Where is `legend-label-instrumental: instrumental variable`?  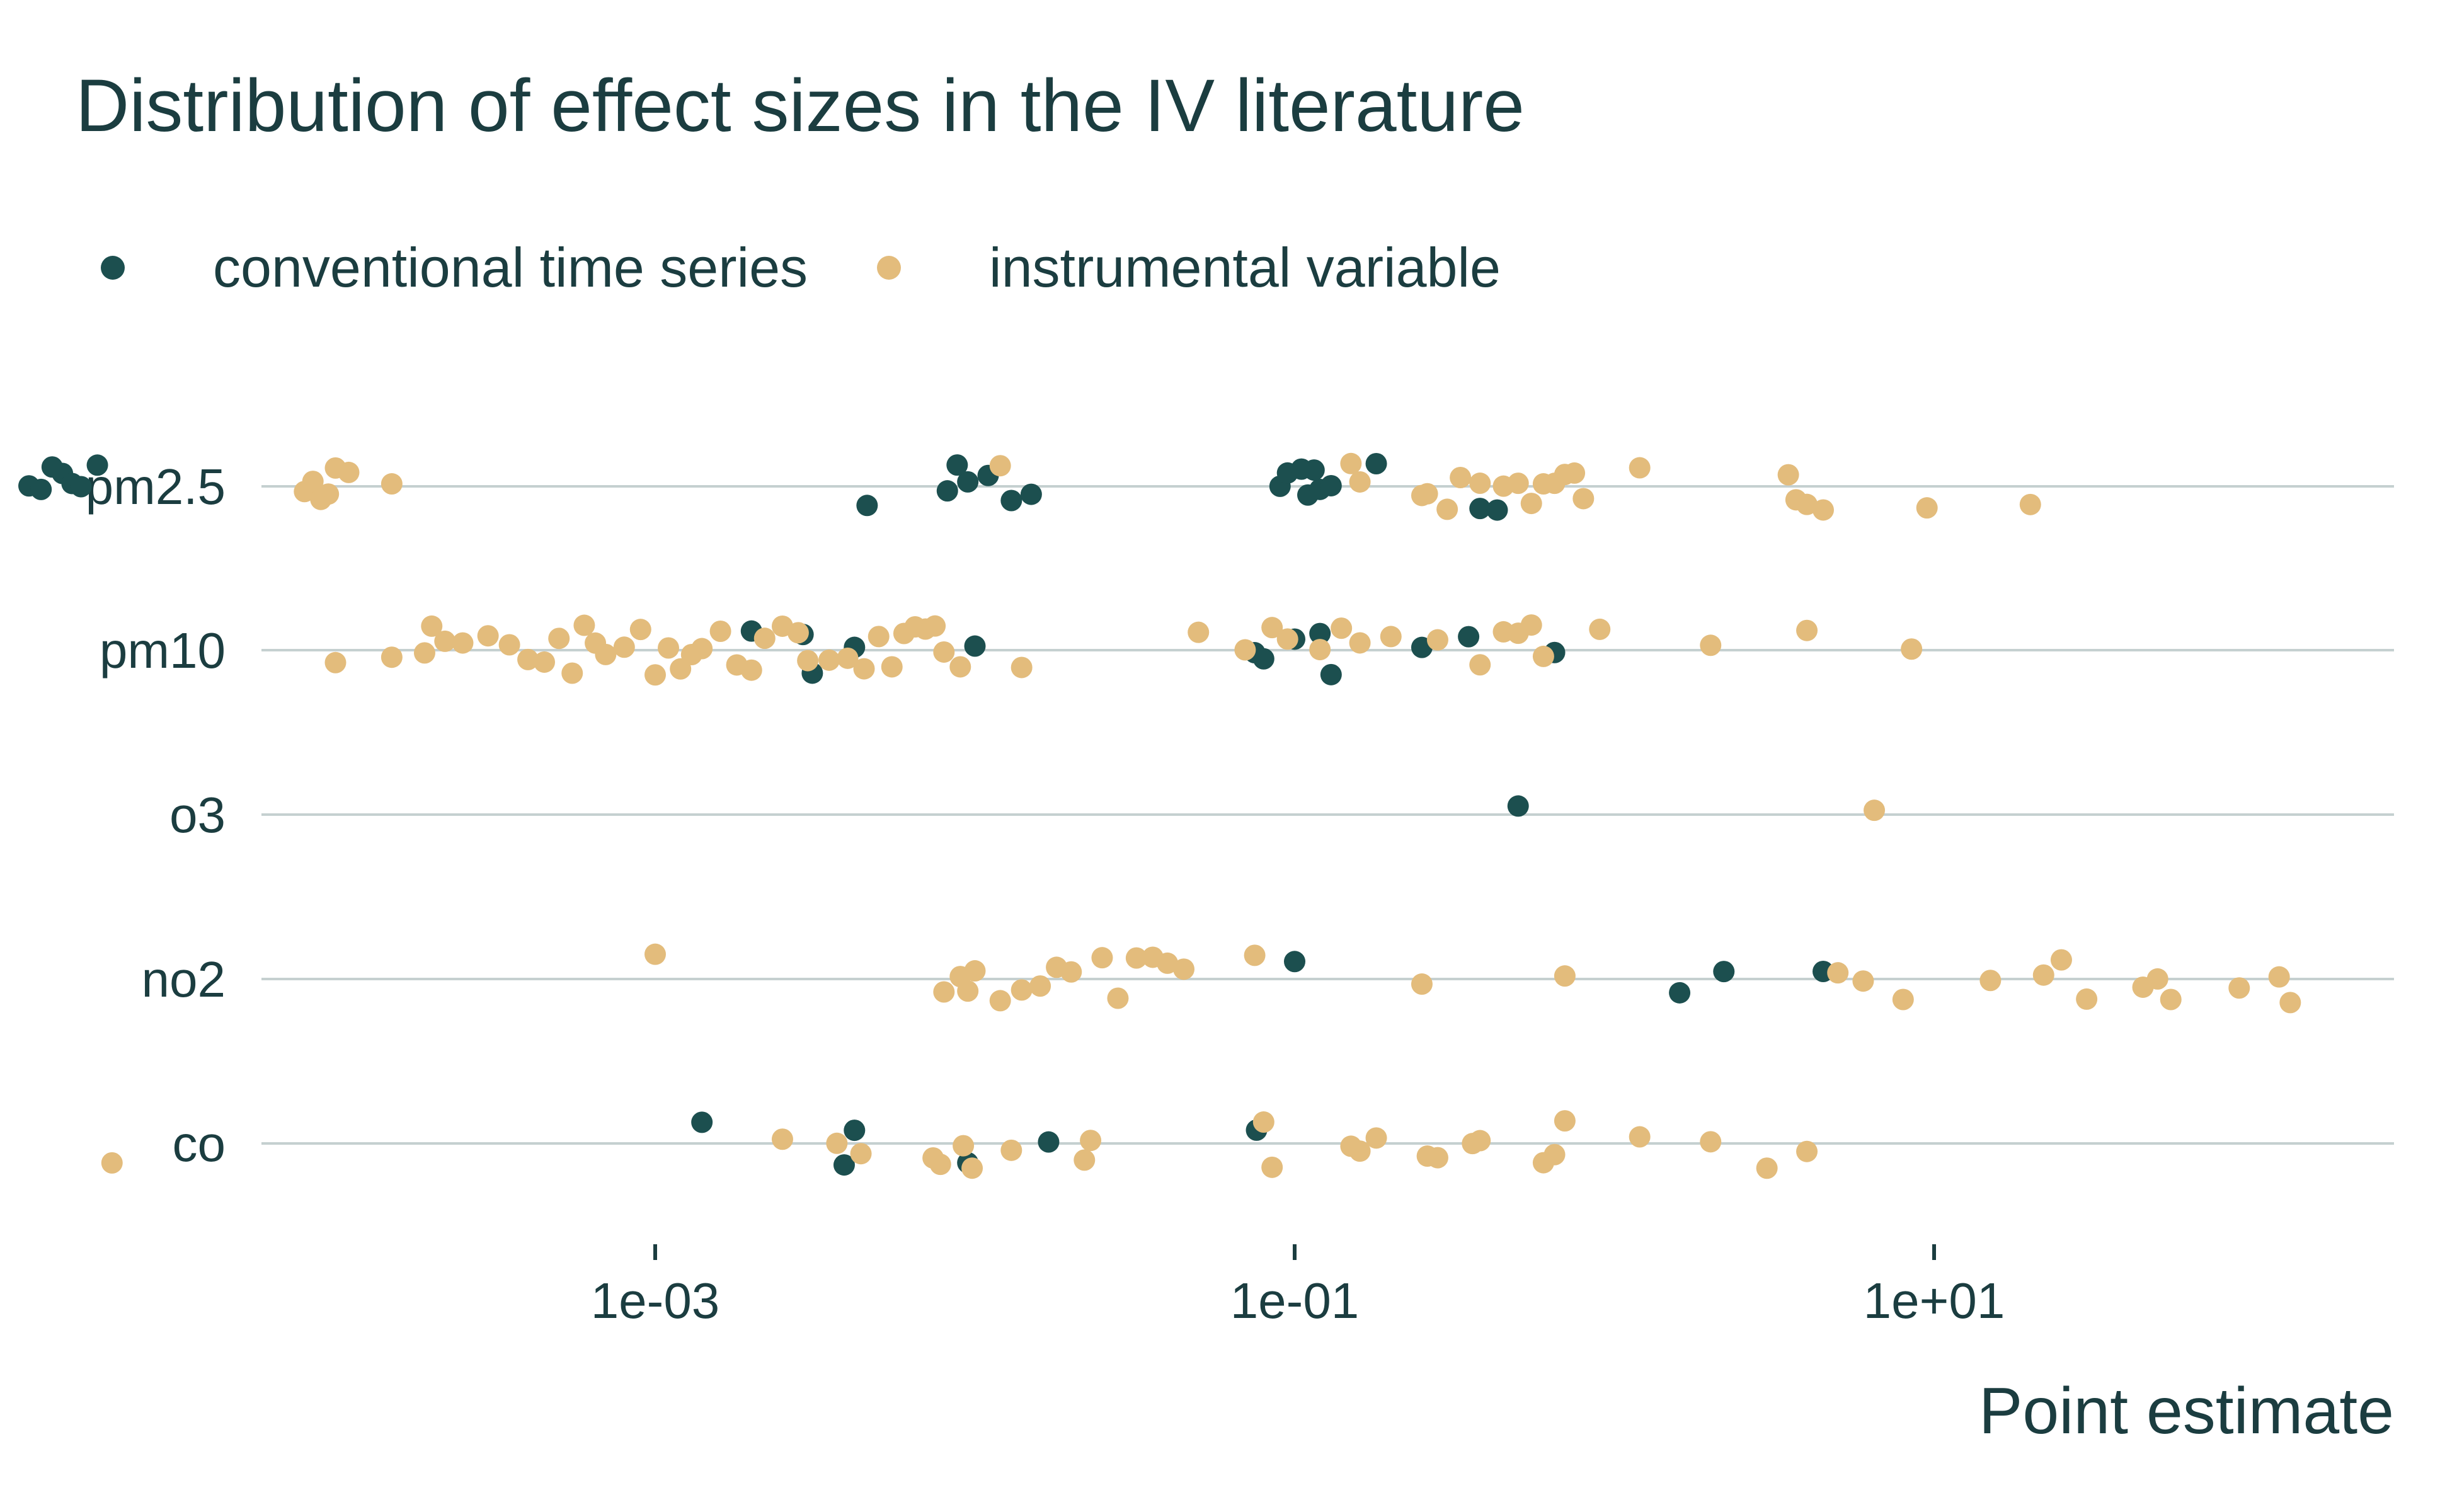
legend-label-instrumental: instrumental variable is located at coordinates (1245, 267).